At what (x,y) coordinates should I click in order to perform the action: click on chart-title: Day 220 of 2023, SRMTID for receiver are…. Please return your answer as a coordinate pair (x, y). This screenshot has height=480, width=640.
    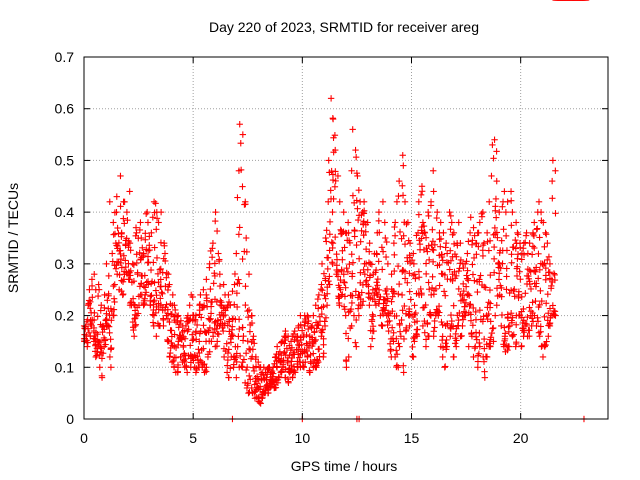
    Looking at the image, I should click on (344, 27).